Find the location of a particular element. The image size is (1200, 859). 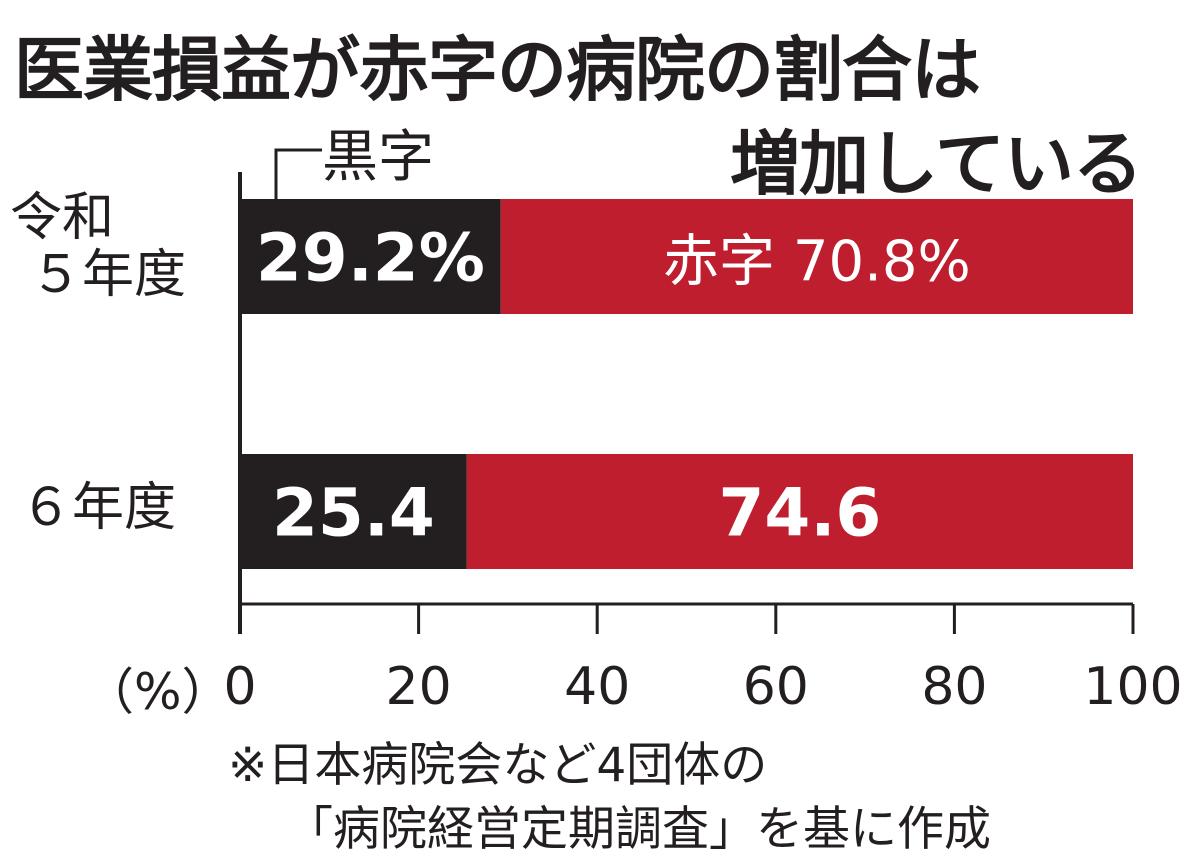

source-note-line1: ※日本病院会など4団体の is located at coordinates (498, 765).